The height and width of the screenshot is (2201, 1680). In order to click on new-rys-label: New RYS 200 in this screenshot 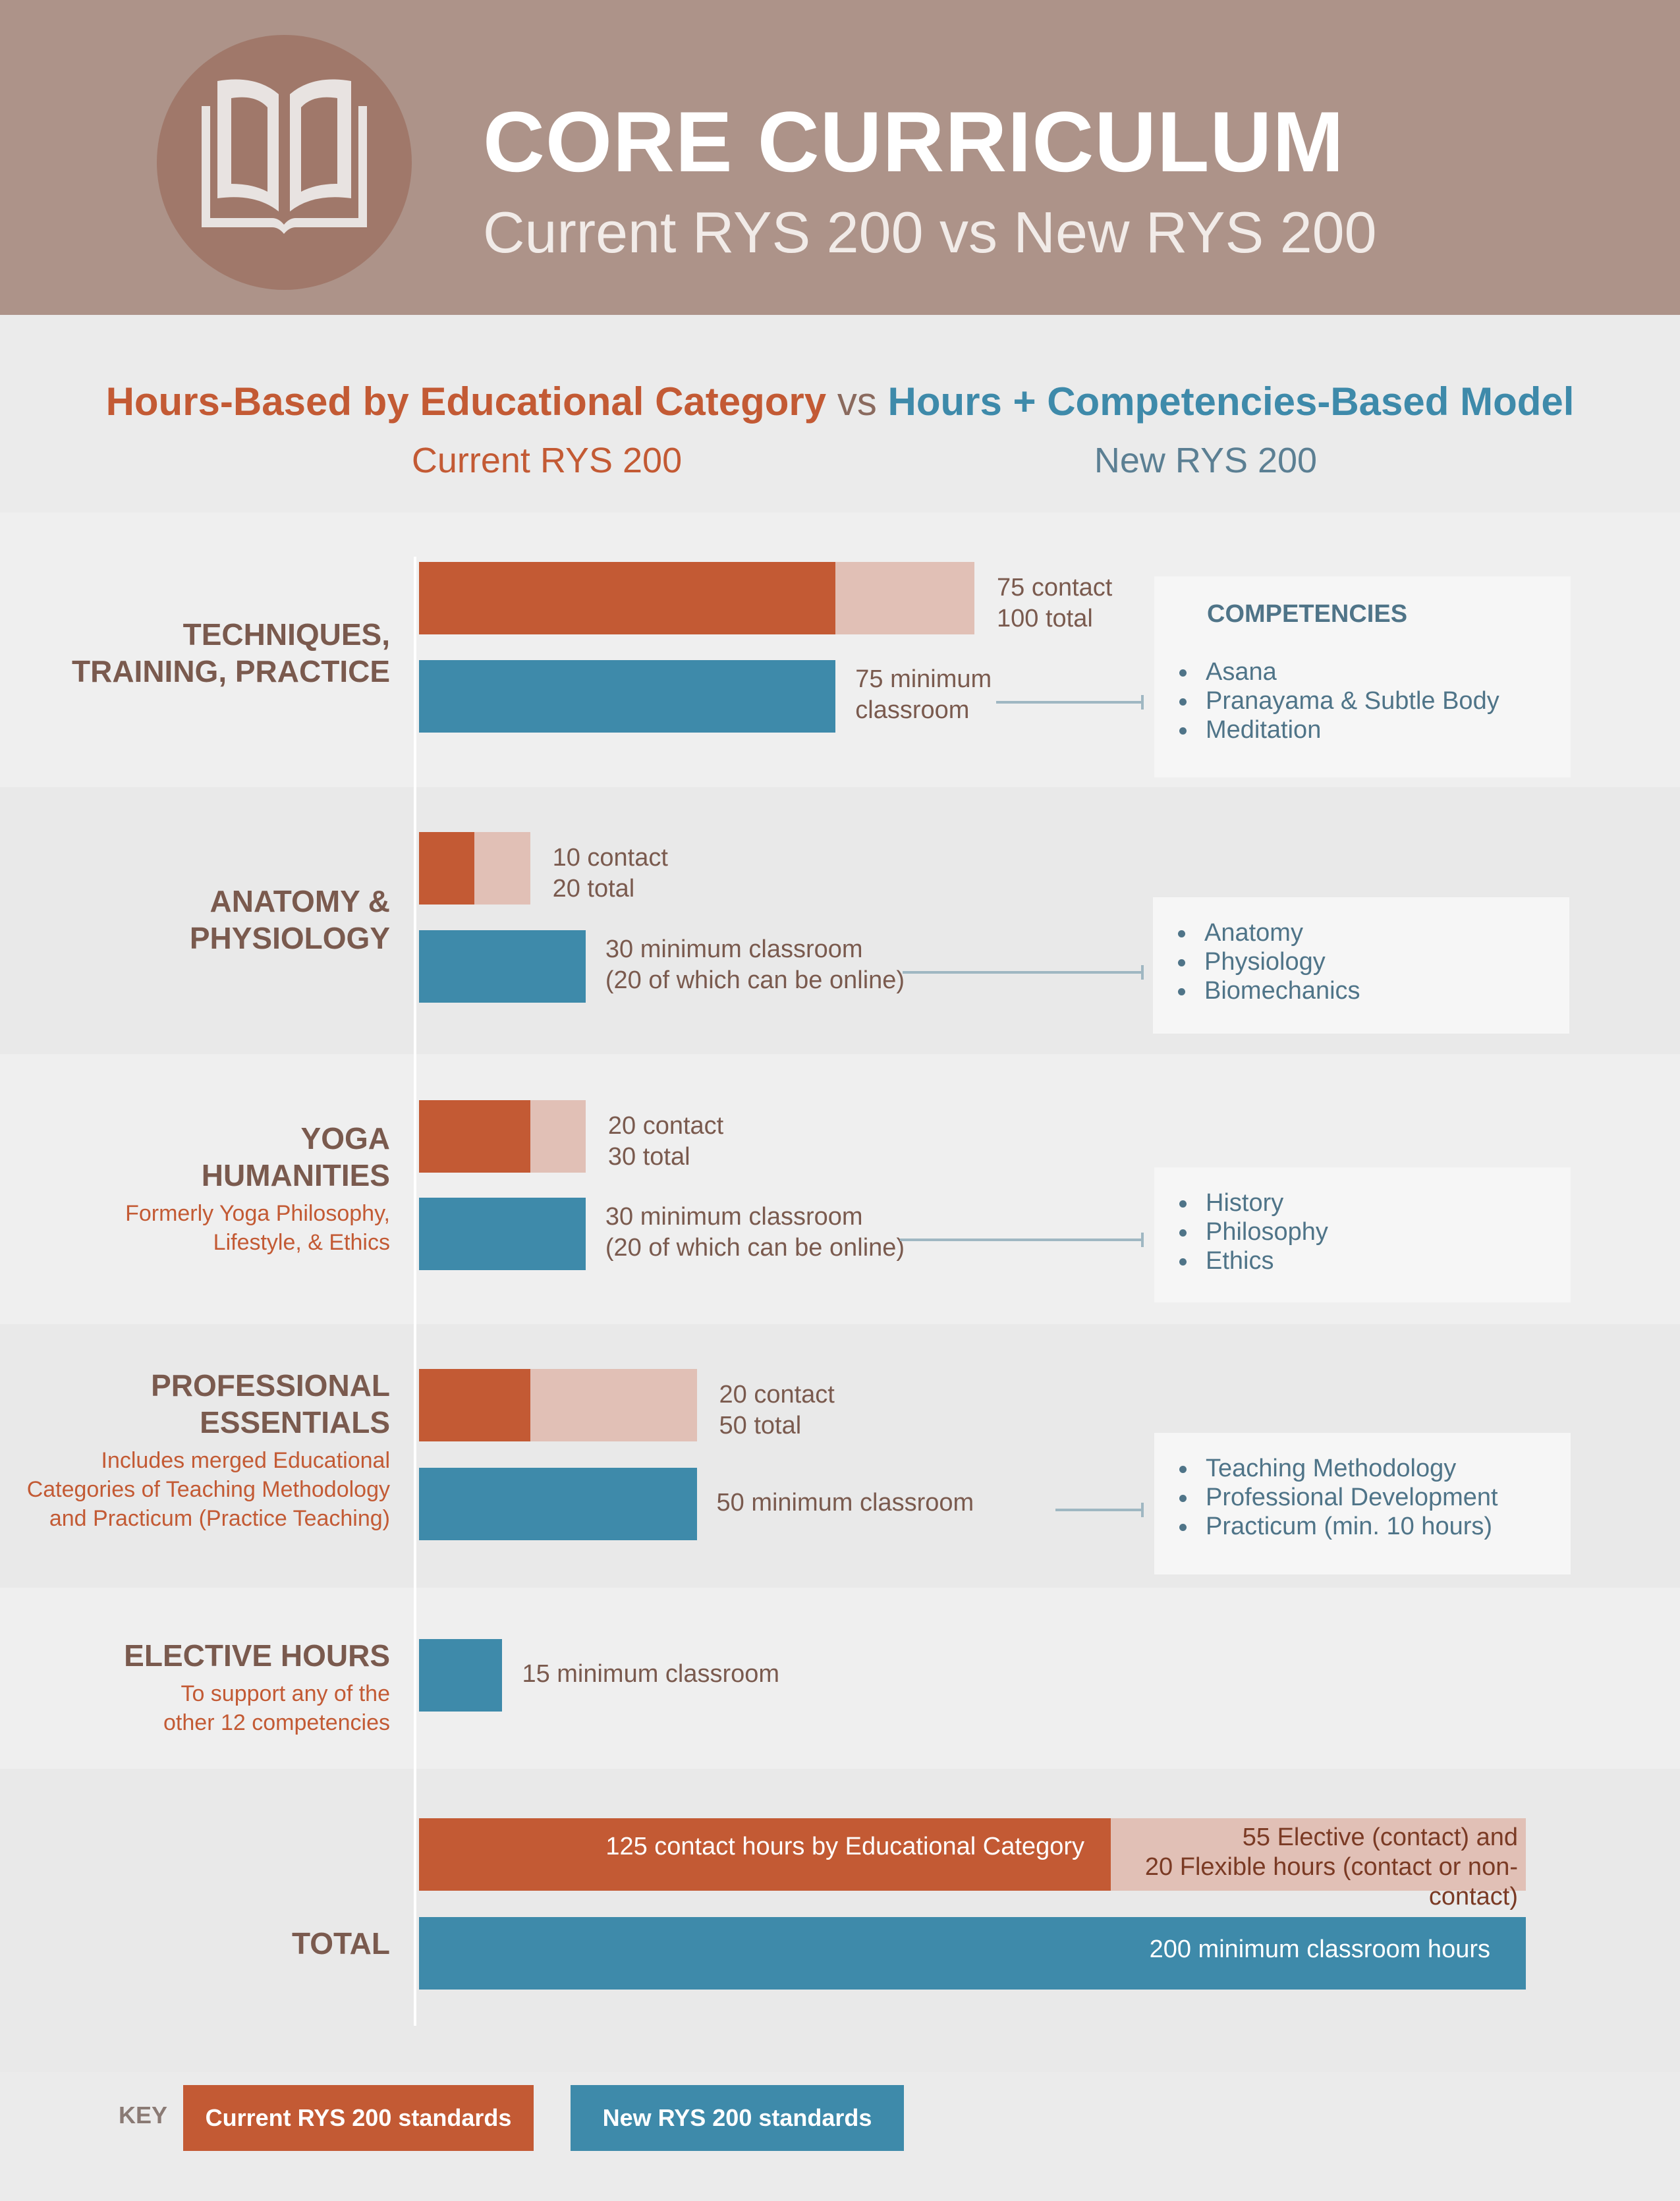, I will do `click(1206, 460)`.